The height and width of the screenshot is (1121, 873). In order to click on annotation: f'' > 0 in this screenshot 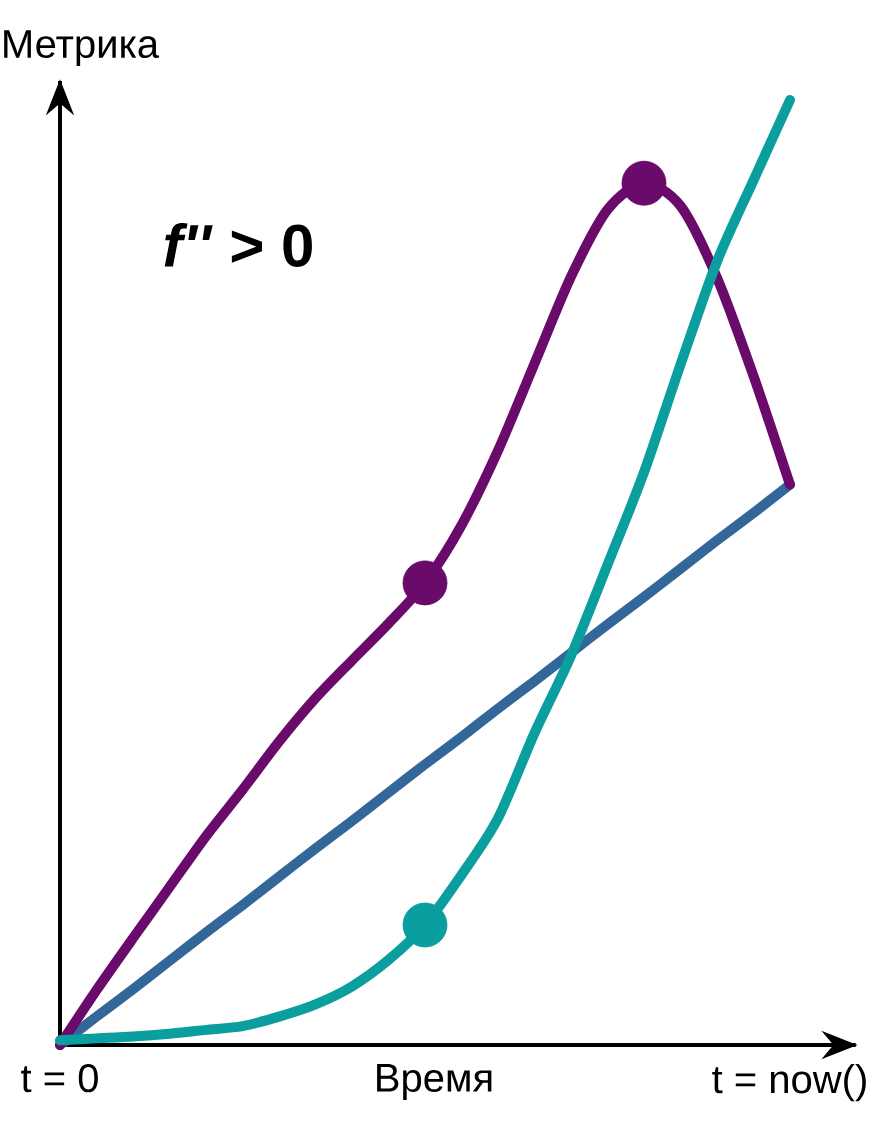, I will do `click(238, 244)`.